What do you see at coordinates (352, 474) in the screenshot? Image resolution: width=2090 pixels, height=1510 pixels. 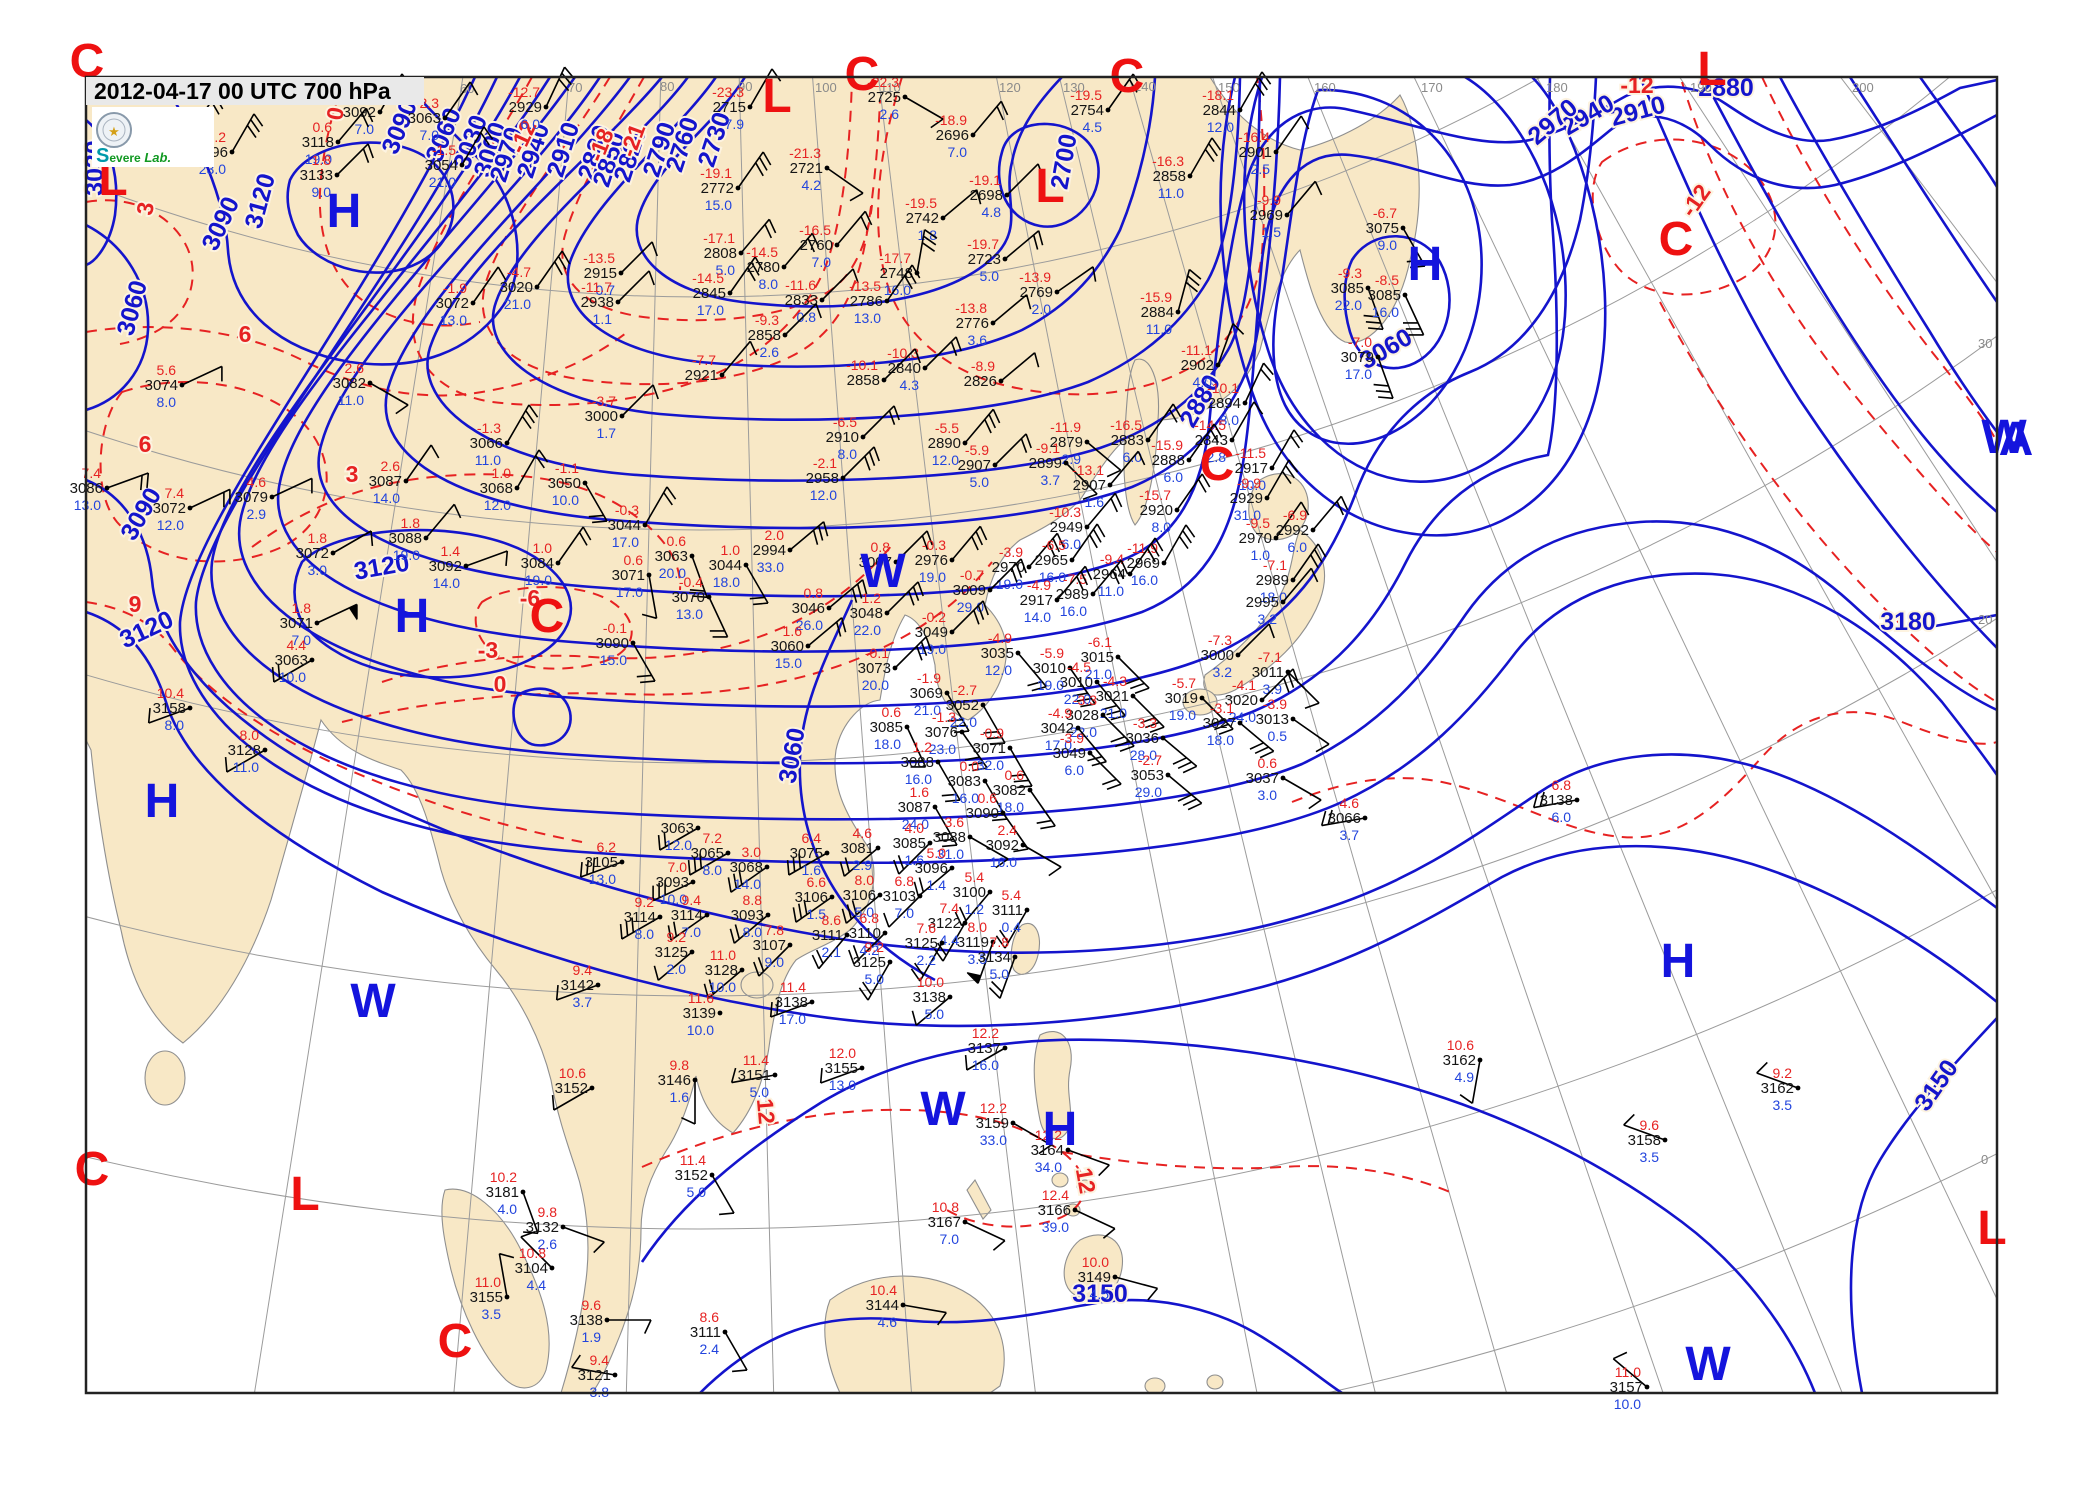 I see `isotherm-label: 3` at bounding box center [352, 474].